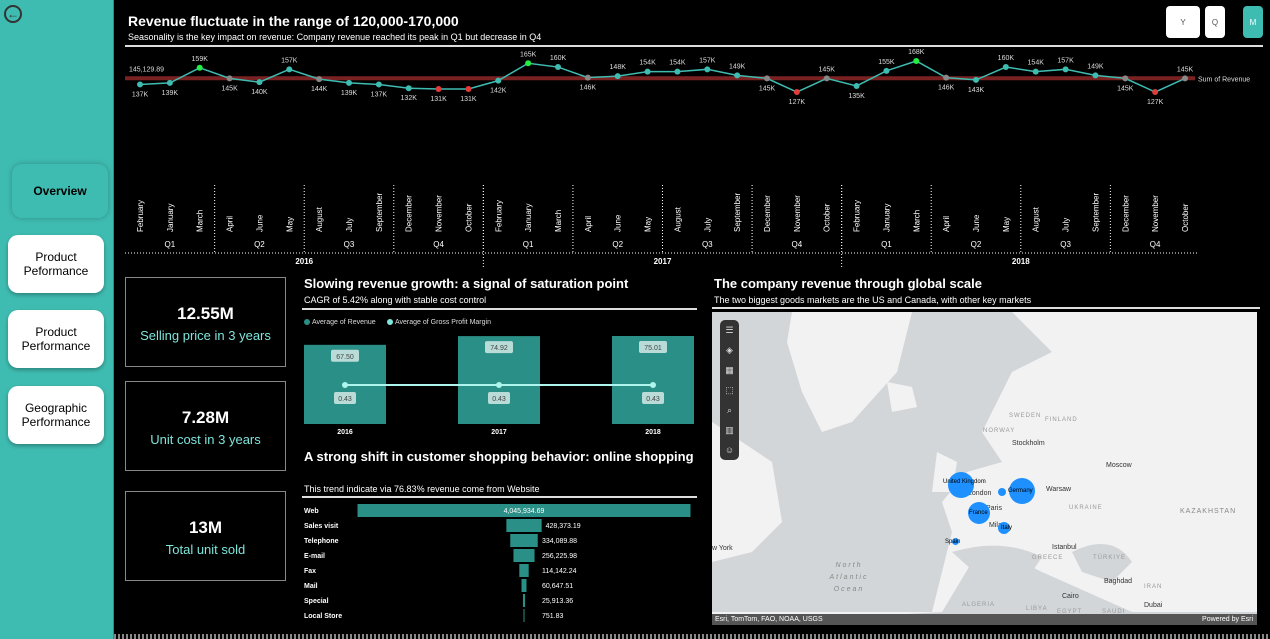 The height and width of the screenshot is (639, 1270). Describe the element at coordinates (886, 218) in the screenshot. I see `month-tick: January` at that location.